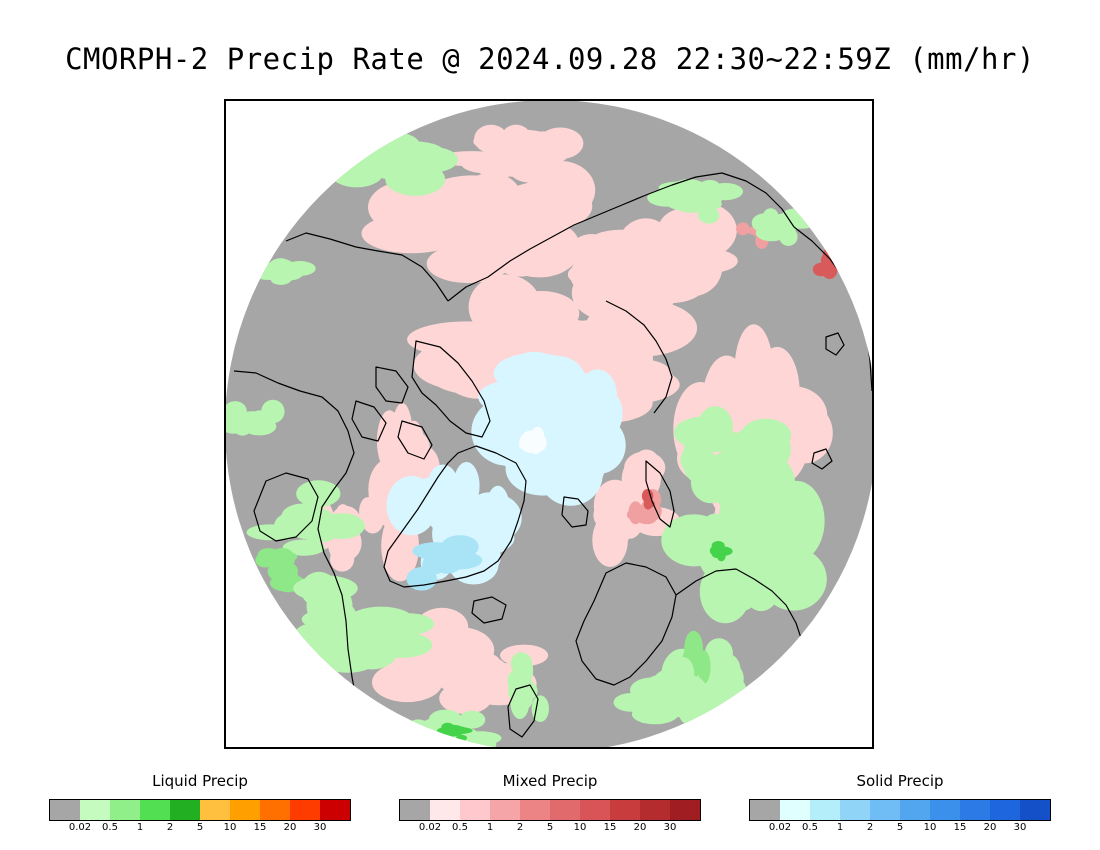 This screenshot has height=850, width=1100. Describe the element at coordinates (523, 711) in the screenshot. I see `british-isles-coastline` at that location.